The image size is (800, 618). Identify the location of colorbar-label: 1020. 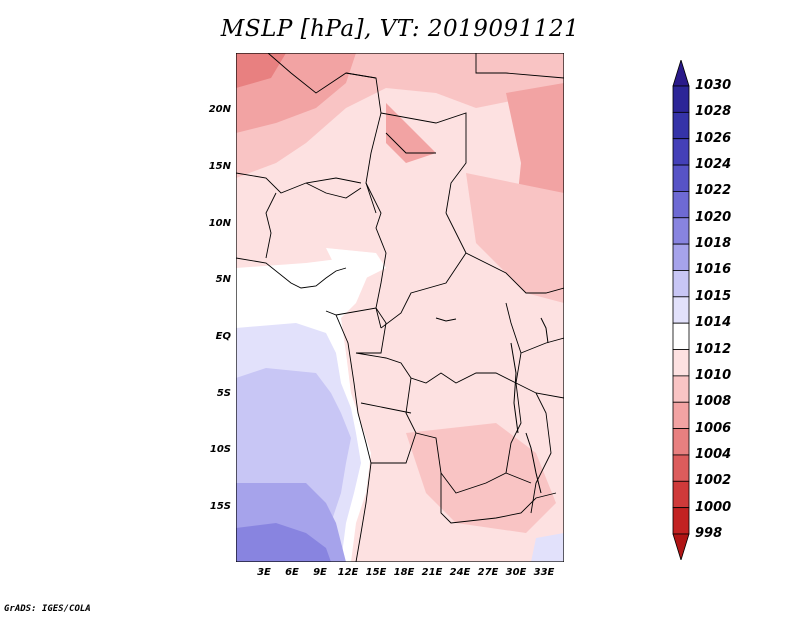
(713, 217).